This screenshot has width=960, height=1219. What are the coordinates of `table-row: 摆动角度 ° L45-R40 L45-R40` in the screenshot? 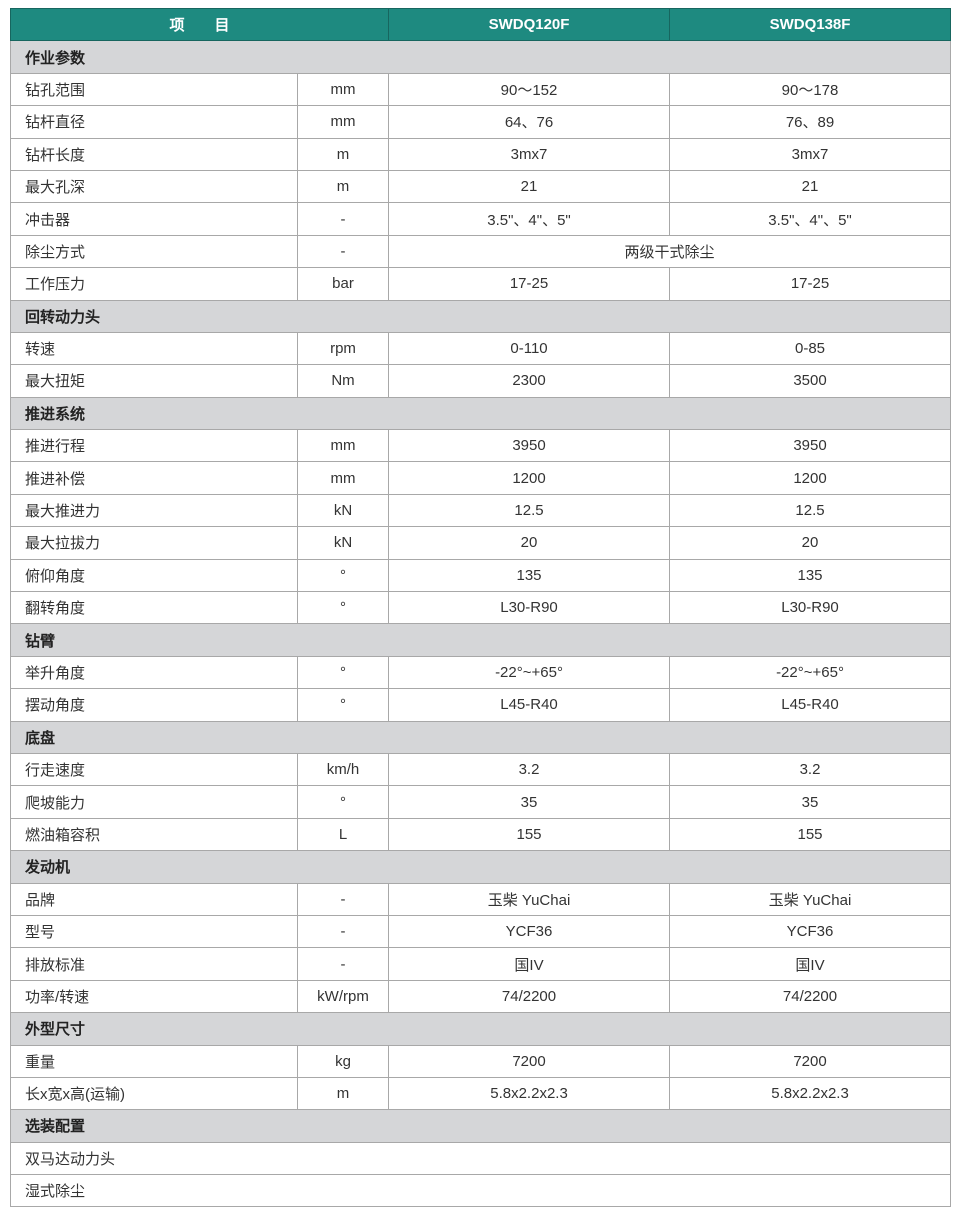 It's located at (481, 705).